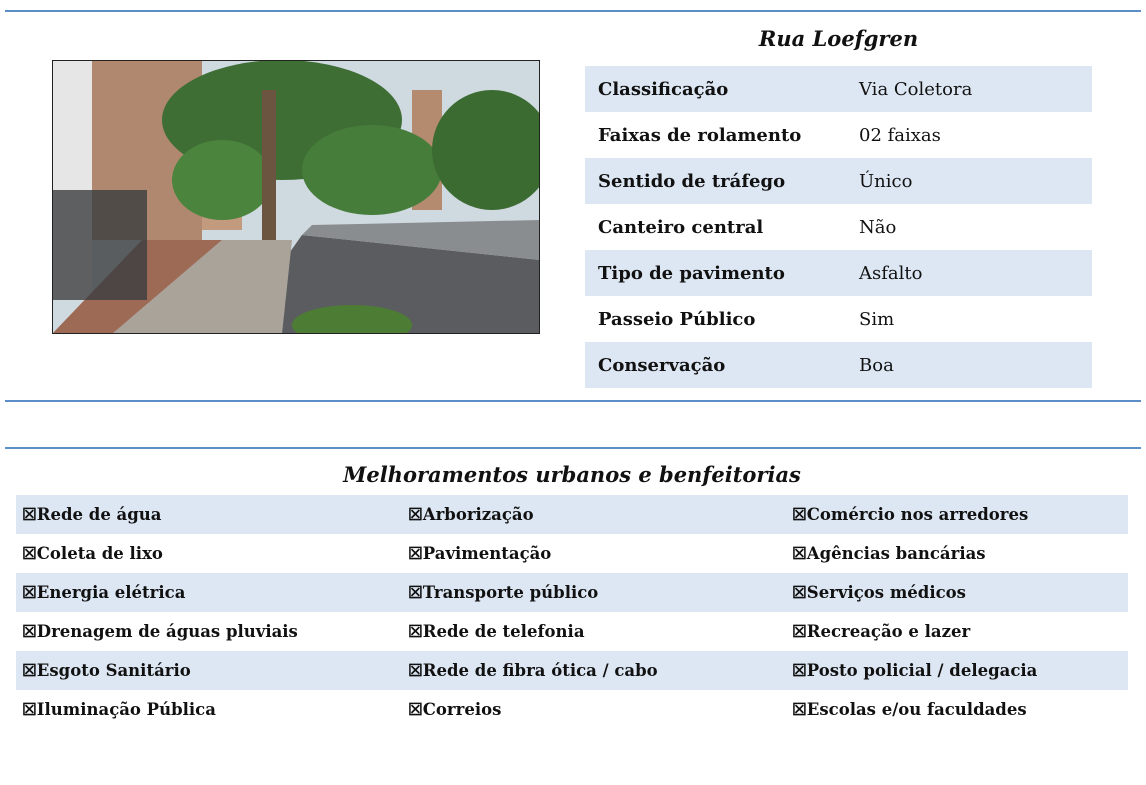 This screenshot has height=785, width=1146. Describe the element at coordinates (889, 553) in the screenshot. I see `improvement-item: ☒Agências bancárias` at that location.